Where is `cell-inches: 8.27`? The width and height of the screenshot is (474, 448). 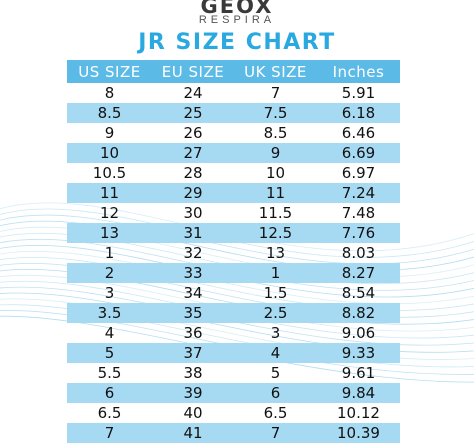
cell-inches: 8.27 is located at coordinates (358, 273).